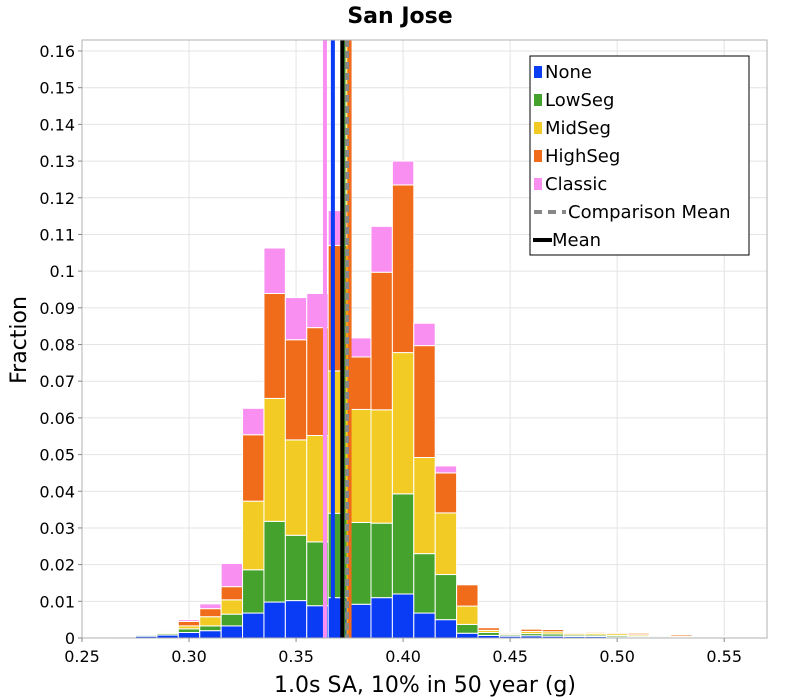  I want to click on legend-comparison-mean-label: Comparison Mean, so click(649, 212).